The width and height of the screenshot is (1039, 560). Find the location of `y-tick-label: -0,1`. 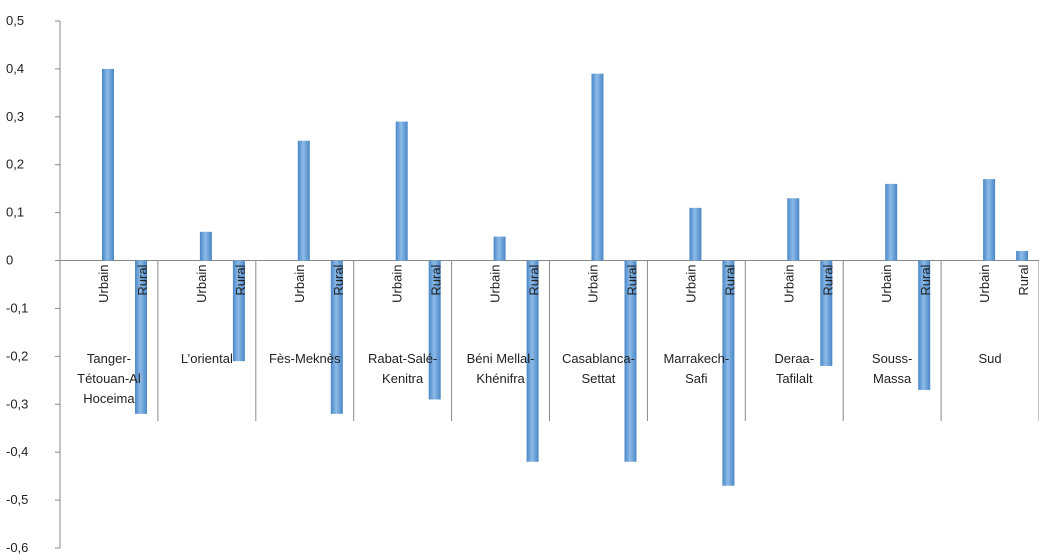

y-tick-label: -0,1 is located at coordinates (17, 307).